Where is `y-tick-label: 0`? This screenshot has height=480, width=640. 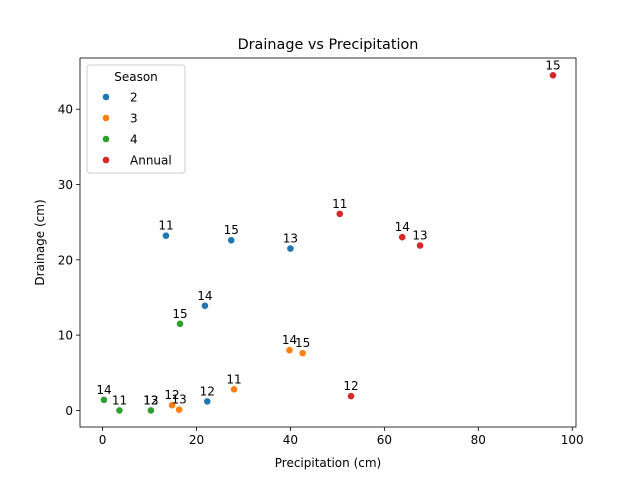
y-tick-label: 0 is located at coordinates (69, 411).